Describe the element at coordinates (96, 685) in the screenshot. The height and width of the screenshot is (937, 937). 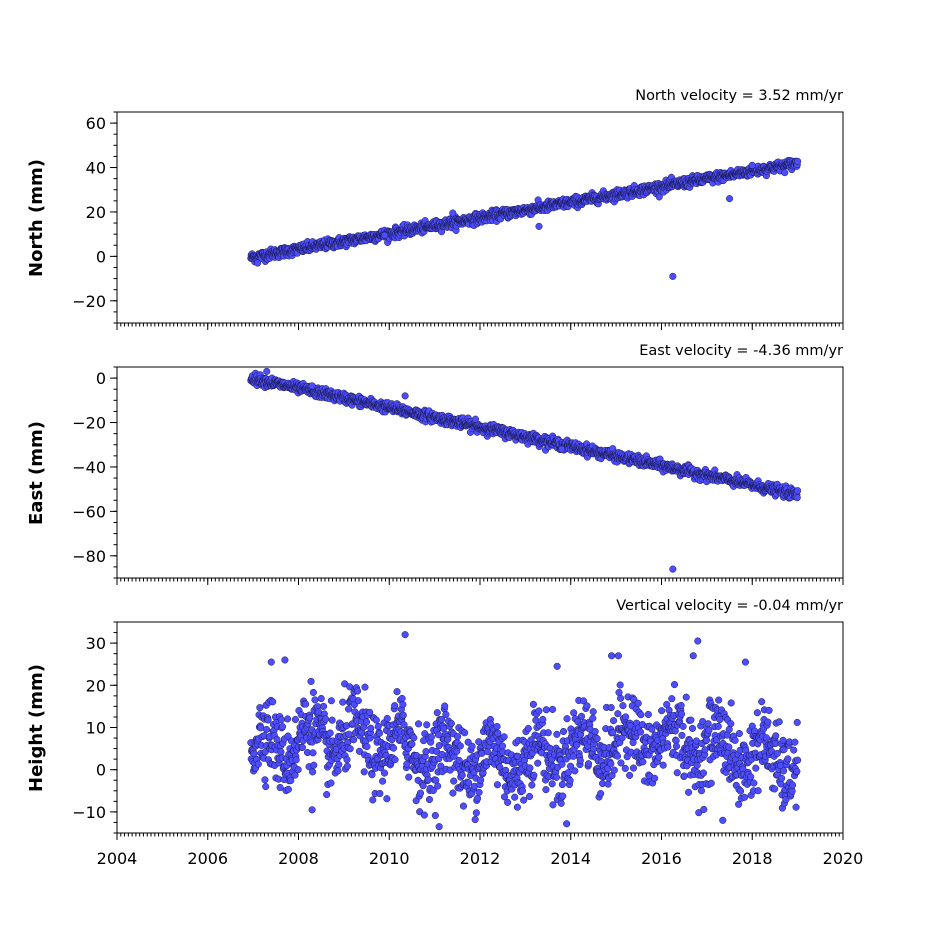
I see `y-tick-label: 20` at that location.